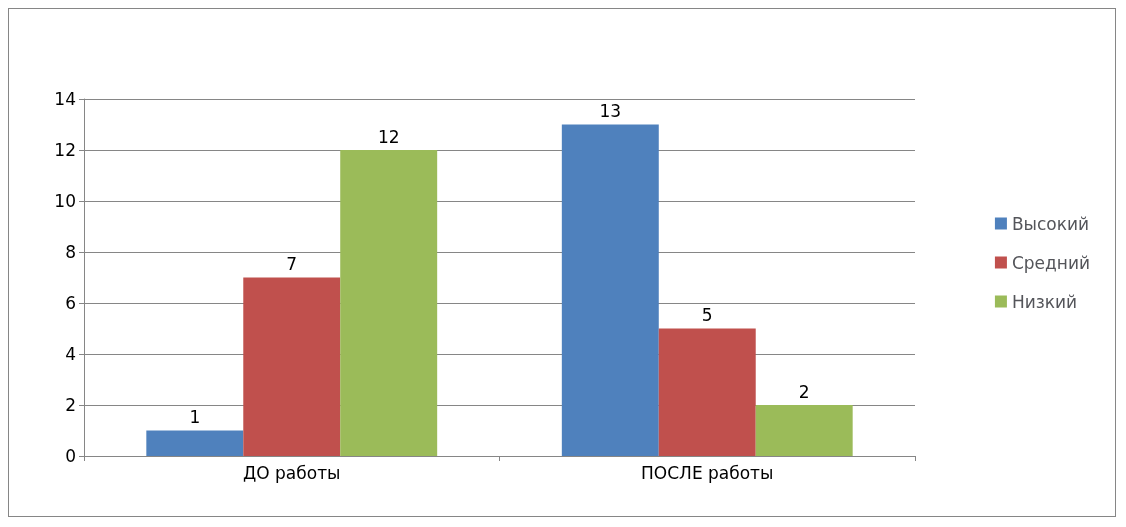 Image resolution: width=1126 pixels, height=527 pixels. I want to click on y-tick-label: 12, so click(65, 150).